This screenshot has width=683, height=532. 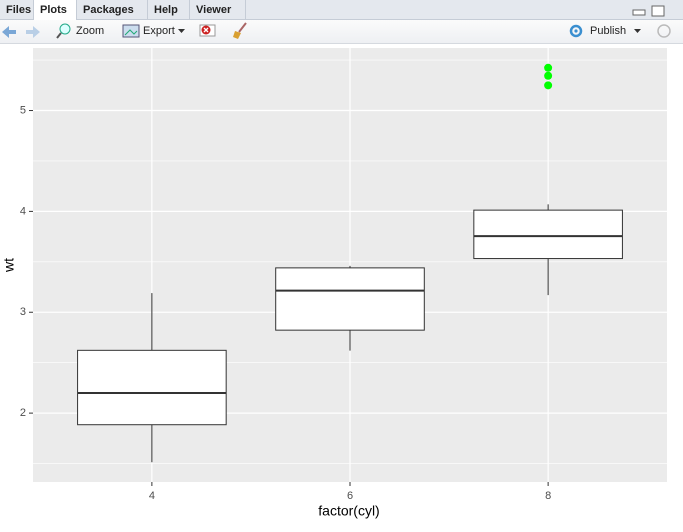 I want to click on tab-active: Plots, so click(x=55, y=10).